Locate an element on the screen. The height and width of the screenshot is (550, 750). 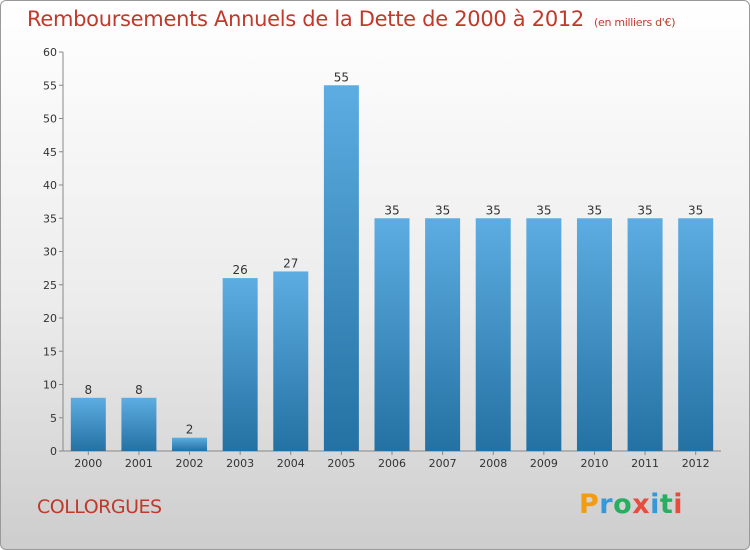
x-tick-label: 2011 is located at coordinates (645, 463).